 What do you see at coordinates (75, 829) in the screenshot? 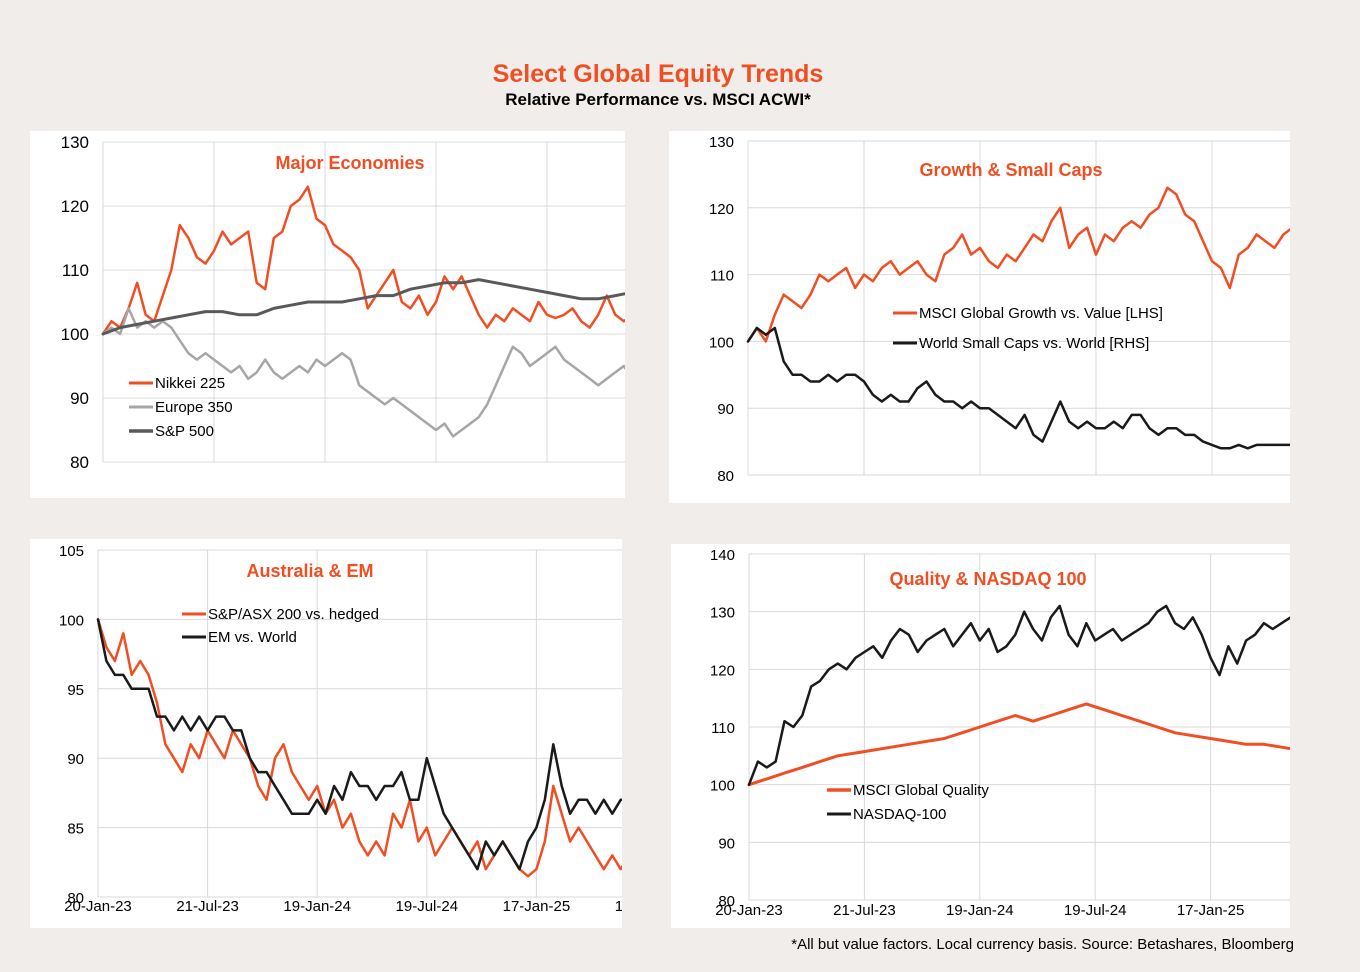
I see `y-tick-label: 85` at bounding box center [75, 829].